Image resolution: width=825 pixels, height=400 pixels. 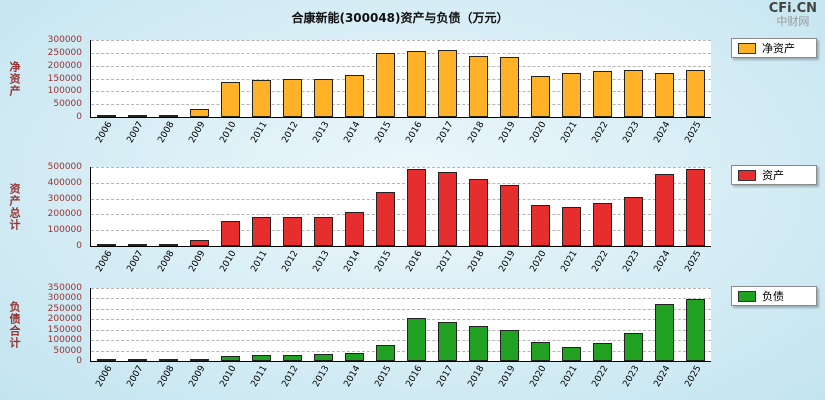 What do you see at coordinates (447, 341) in the screenshot?
I see `total-liabilities-bar-2017` at bounding box center [447, 341].